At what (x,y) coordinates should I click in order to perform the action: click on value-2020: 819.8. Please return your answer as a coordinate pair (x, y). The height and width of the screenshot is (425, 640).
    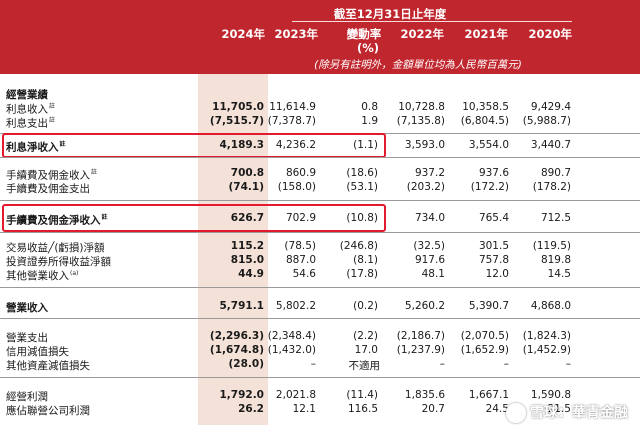
    Looking at the image, I should click on (555, 260).